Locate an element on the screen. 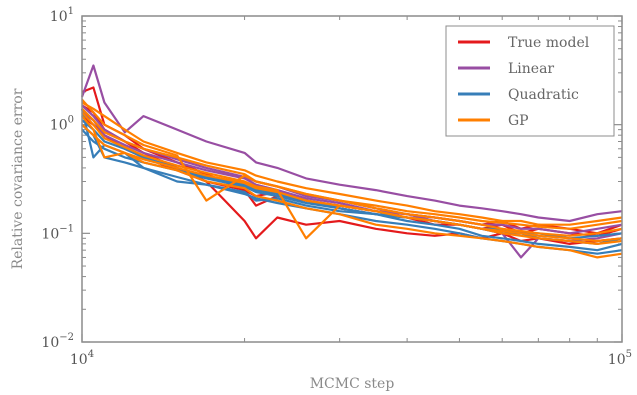  legend: True model Linear Quadratic GP is located at coordinates (530, 81).